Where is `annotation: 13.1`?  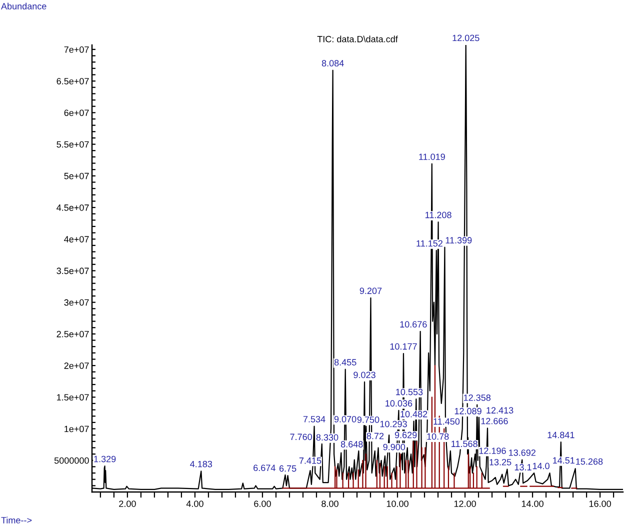 annotation: 13.1 is located at coordinates (523, 467).